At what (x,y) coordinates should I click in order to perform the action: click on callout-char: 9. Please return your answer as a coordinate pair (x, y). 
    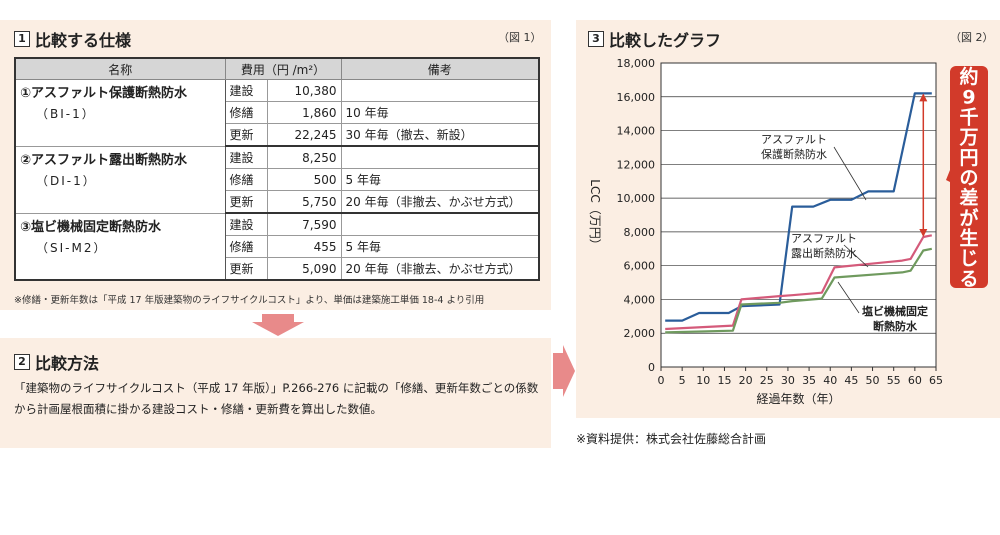
    Looking at the image, I should click on (968, 97).